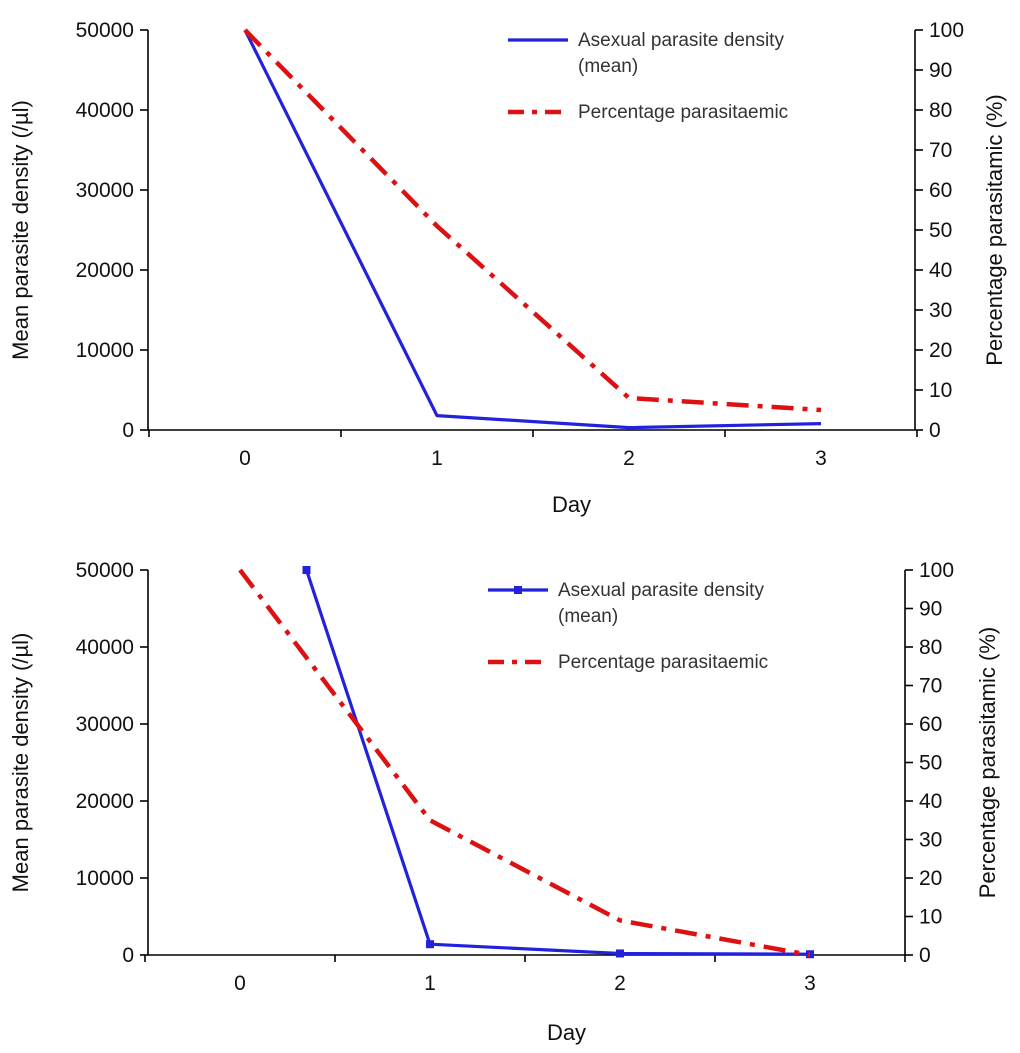 This screenshot has height=1053, width=1020. What do you see at coordinates (518, 590) in the screenshot?
I see `legend-marker` at bounding box center [518, 590].